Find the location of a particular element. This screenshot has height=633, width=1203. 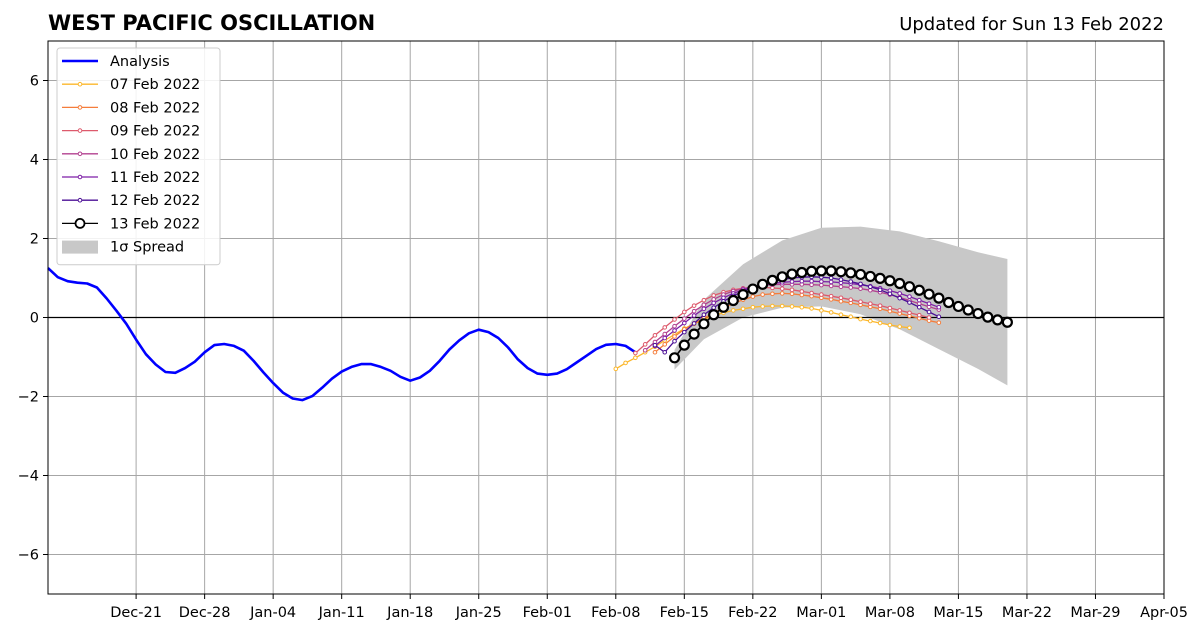

x-tick-label: Dec-28 is located at coordinates (205, 613).